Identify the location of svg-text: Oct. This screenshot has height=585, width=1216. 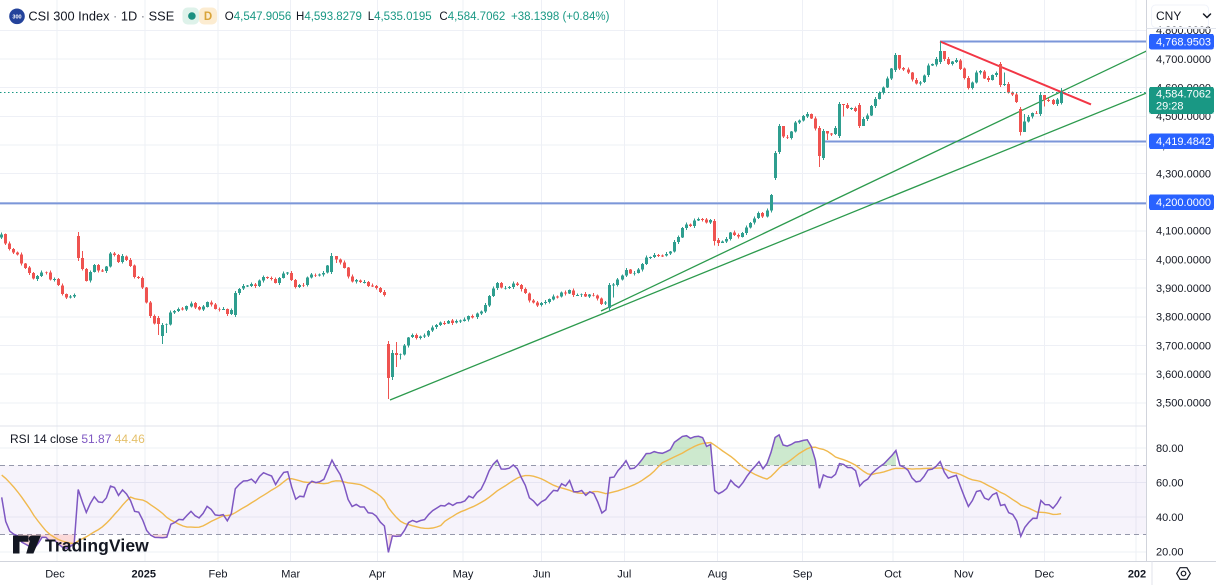
(892, 575).